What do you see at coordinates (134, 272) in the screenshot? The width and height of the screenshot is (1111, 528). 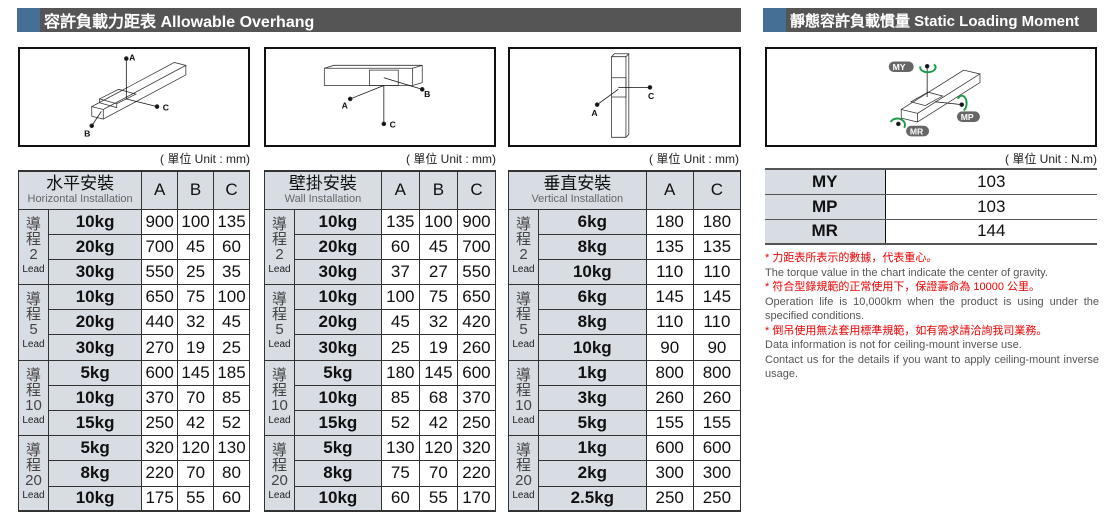 I see `table-row: 30kg 550 25 35` at bounding box center [134, 272].